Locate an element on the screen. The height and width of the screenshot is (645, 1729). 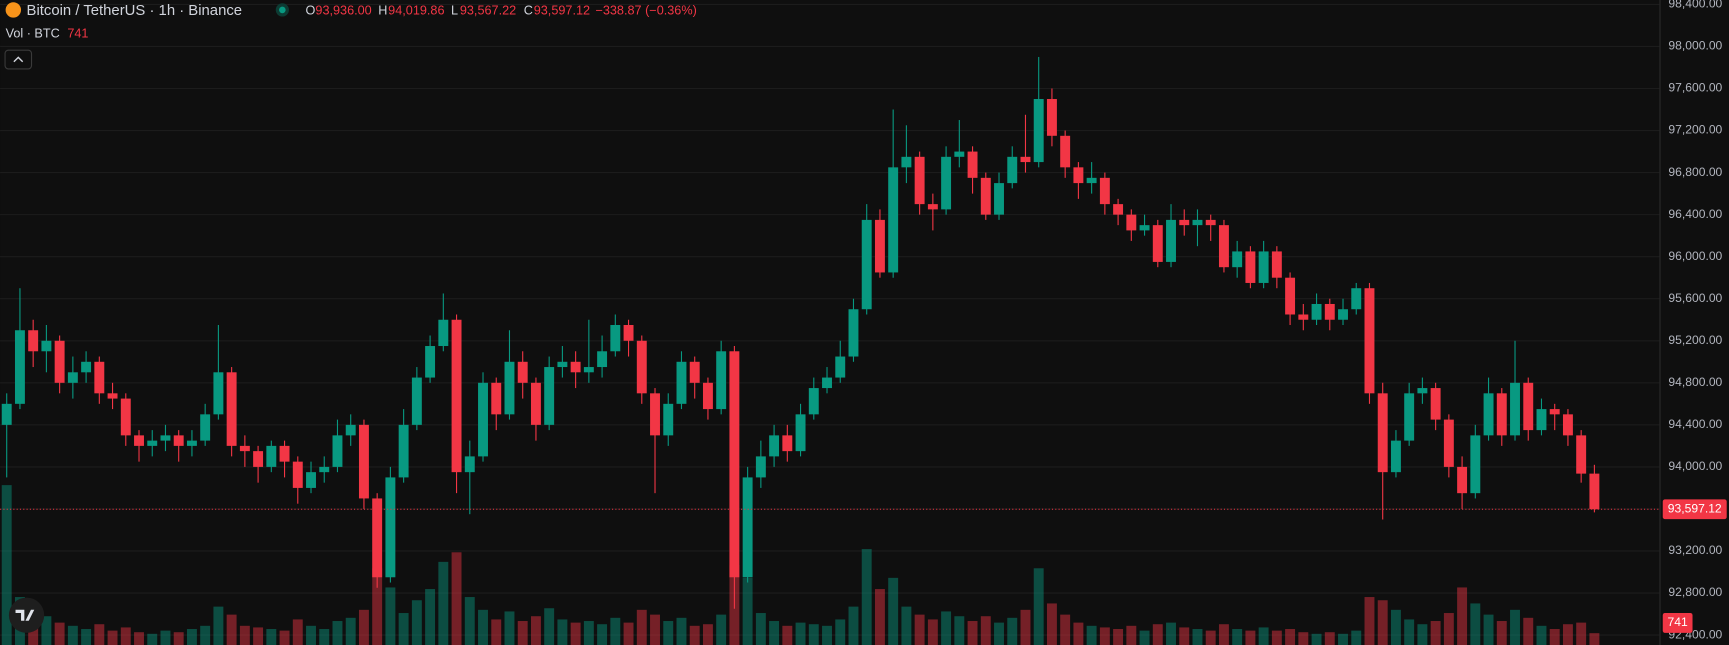
y-tick-label: 94,800.00 is located at coordinates (1695, 382).